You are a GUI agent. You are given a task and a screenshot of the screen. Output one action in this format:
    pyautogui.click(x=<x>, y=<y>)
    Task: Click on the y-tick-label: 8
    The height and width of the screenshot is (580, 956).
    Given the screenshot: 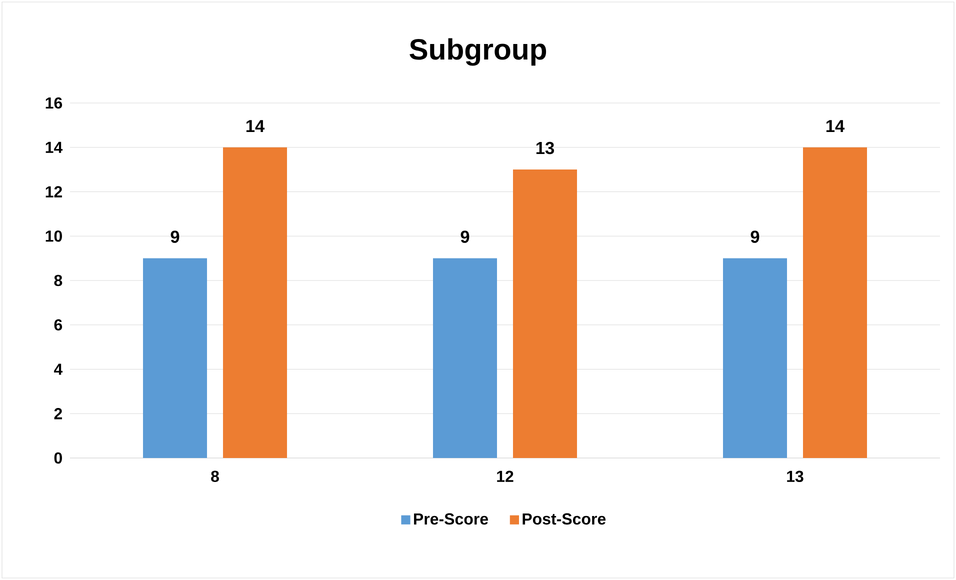 What is the action you would take?
    pyautogui.click(x=58, y=280)
    